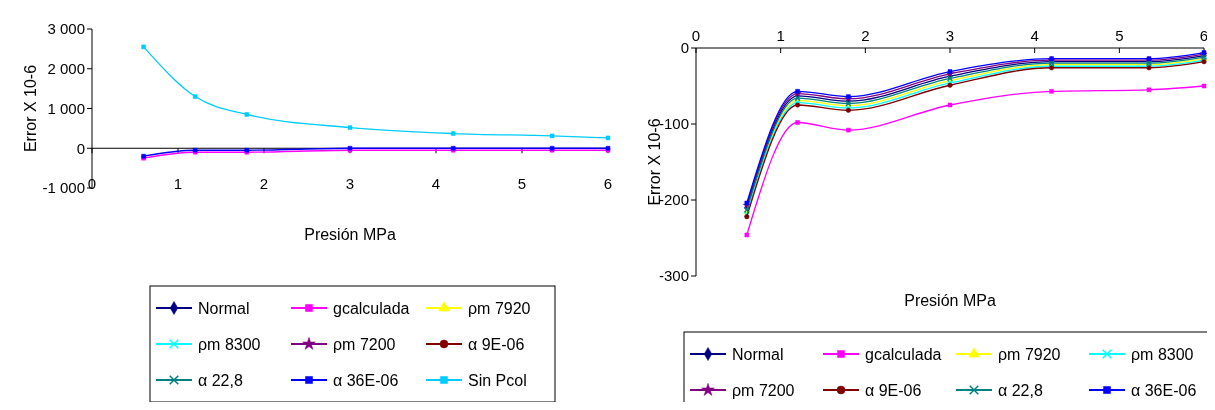 This screenshot has width=1215, height=410. What do you see at coordinates (30, 108) in the screenshot?
I see `y-axis-title: Error X 10-6` at bounding box center [30, 108].